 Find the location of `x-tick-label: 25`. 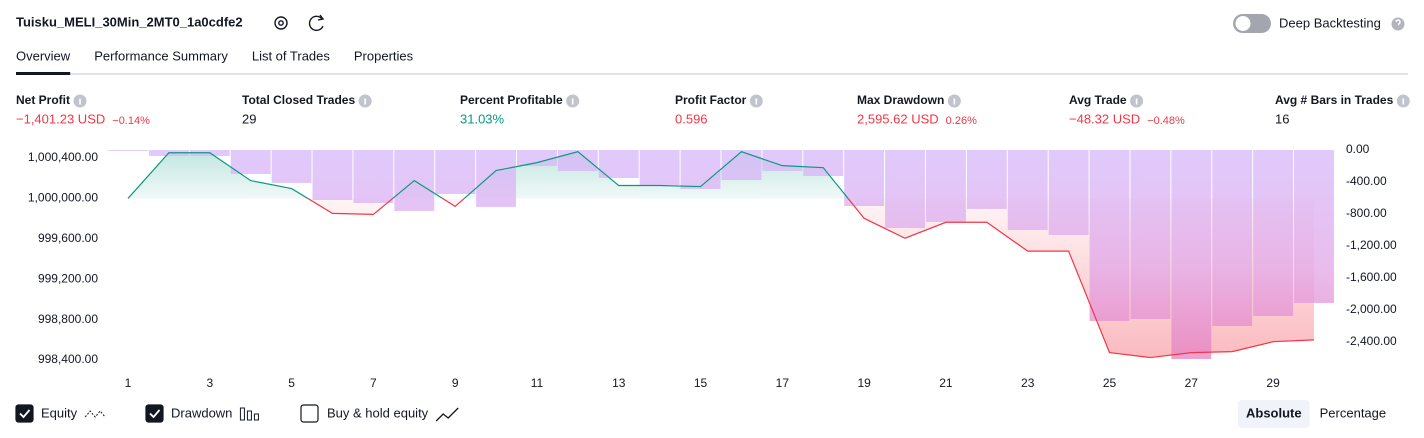

x-tick-label: 25 is located at coordinates (1110, 383).